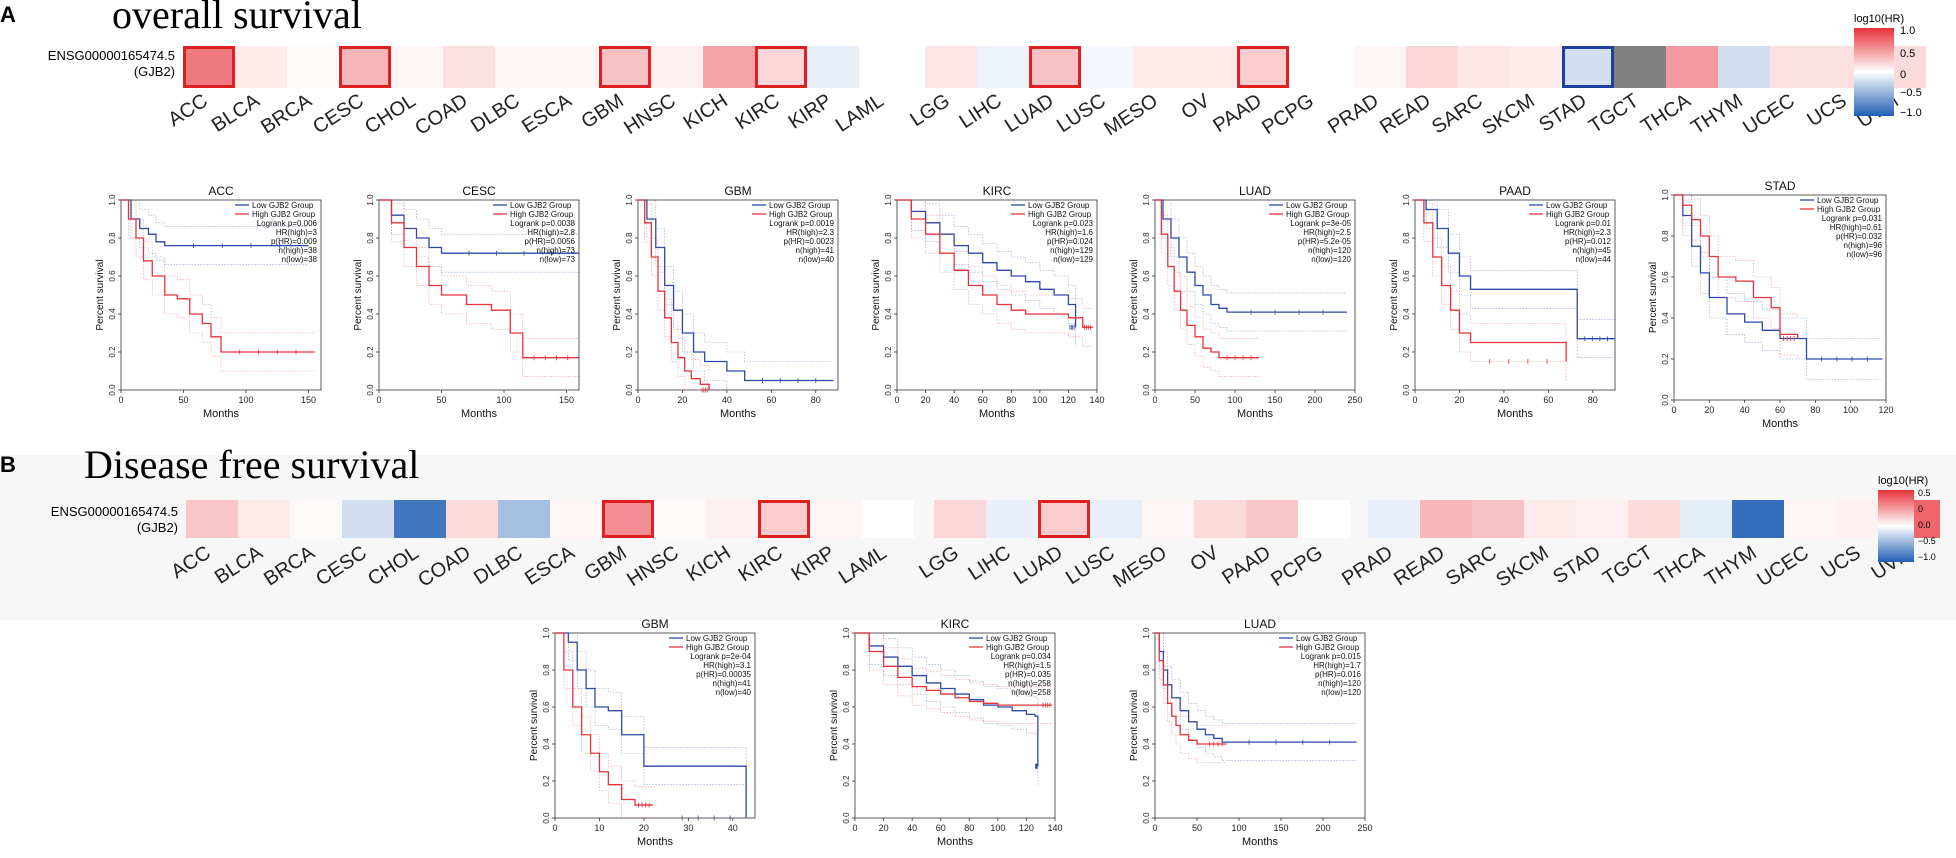 Image resolution: width=1956 pixels, height=858 pixels. I want to click on stats-line: Logrank p=0.034, so click(1021, 656).